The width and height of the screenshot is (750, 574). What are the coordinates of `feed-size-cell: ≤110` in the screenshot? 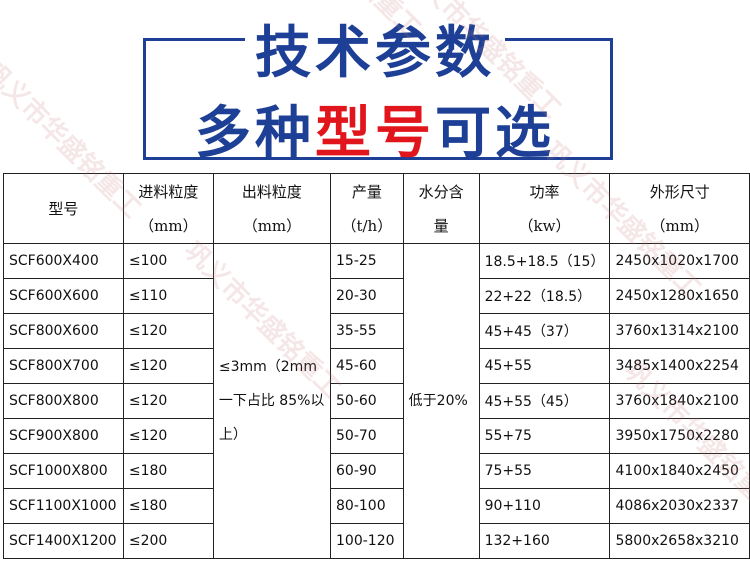 It's located at (168, 296).